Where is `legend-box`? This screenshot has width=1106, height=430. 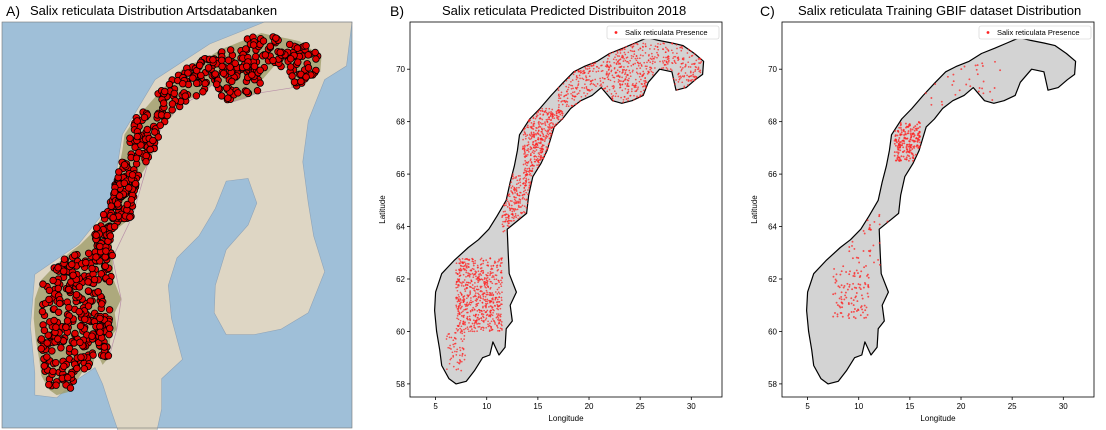 legend-box is located at coordinates (1035, 32).